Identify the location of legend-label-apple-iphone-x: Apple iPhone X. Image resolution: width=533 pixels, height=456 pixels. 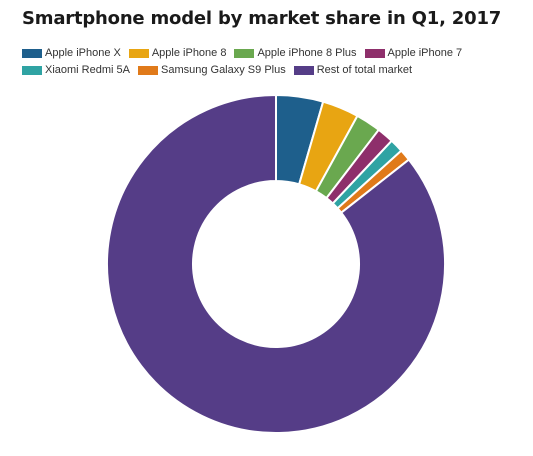
(83, 53).